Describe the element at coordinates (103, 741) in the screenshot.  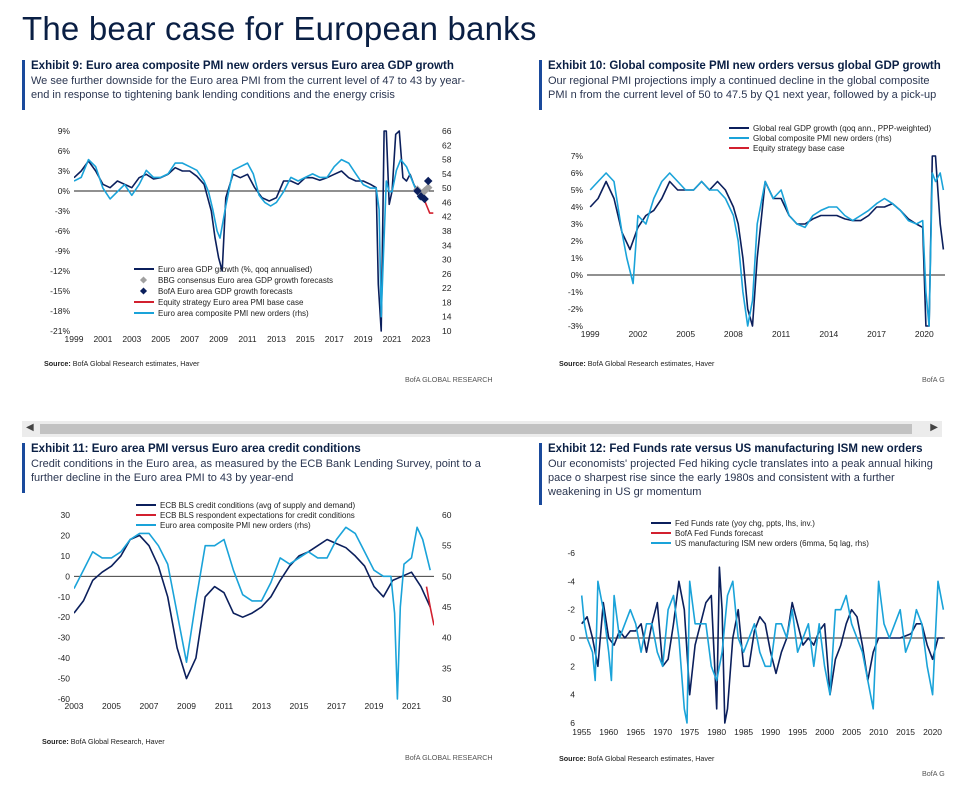
I see `exhibit-11-source: Source: BofA Global Research, Haver` at that location.